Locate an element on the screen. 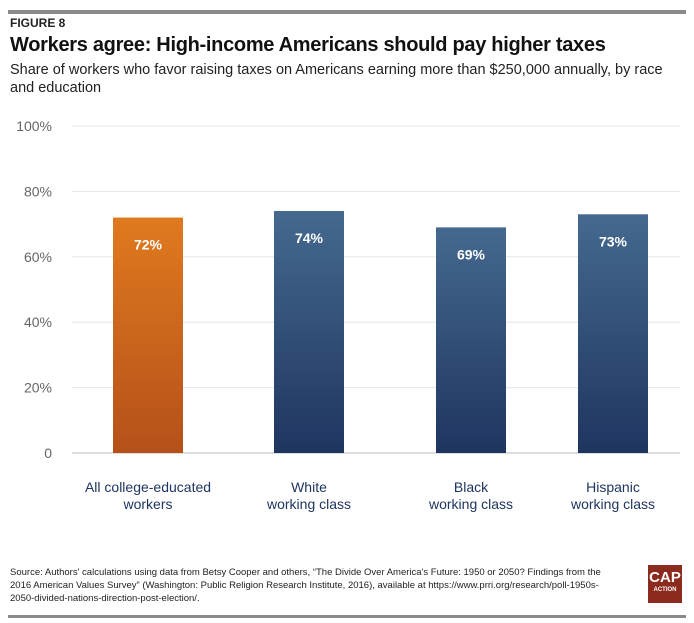 The image size is (694, 623). x-tick-label: Hispanic is located at coordinates (613, 487).